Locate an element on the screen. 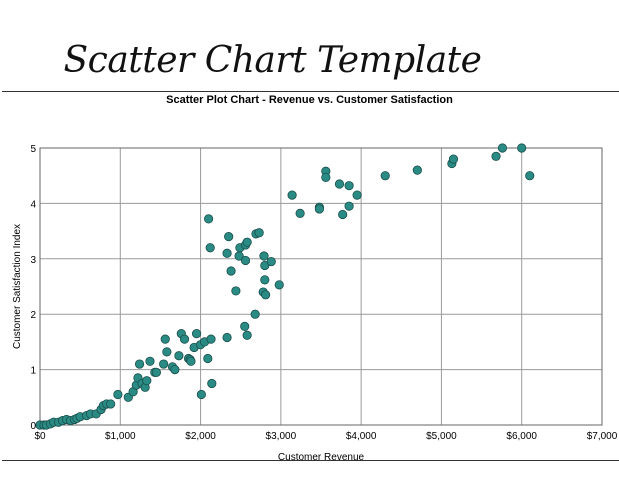  x-tick-label: $7,000 is located at coordinates (602, 436).